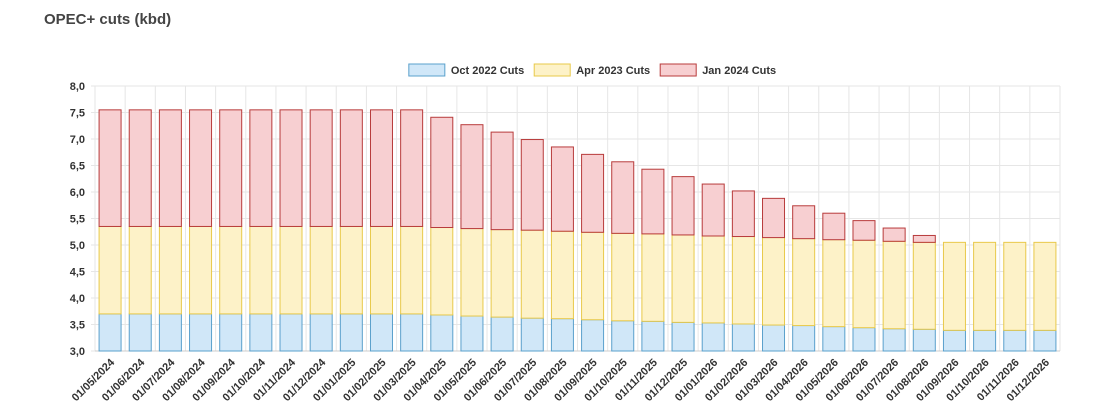  What do you see at coordinates (77, 87) in the screenshot?
I see `y-tick-label: 8,0` at bounding box center [77, 87].